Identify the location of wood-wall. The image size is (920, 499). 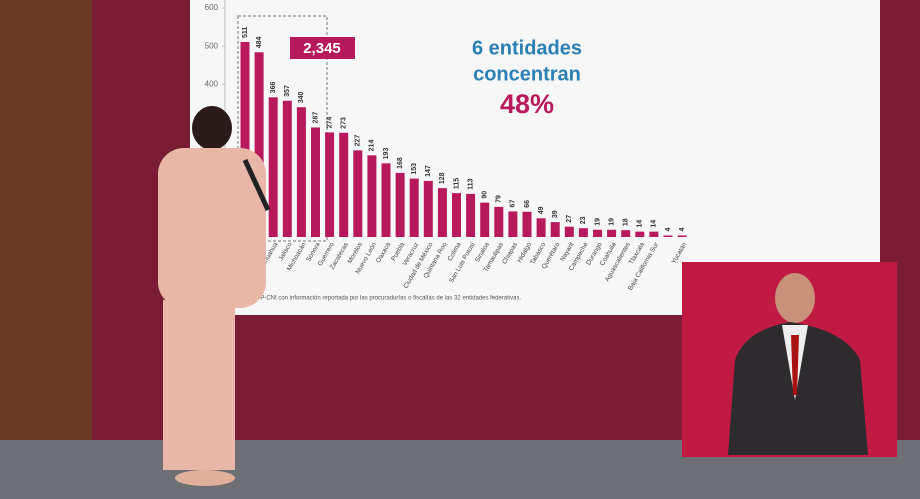
(46, 220).